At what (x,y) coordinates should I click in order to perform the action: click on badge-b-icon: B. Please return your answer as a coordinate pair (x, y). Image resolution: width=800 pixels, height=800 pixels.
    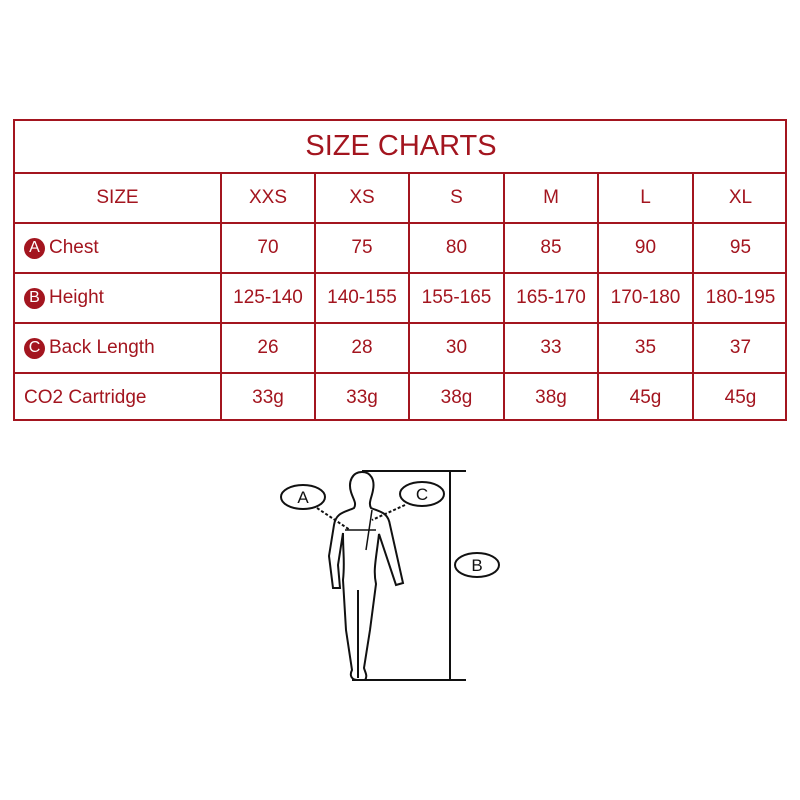
    Looking at the image, I should click on (34, 298).